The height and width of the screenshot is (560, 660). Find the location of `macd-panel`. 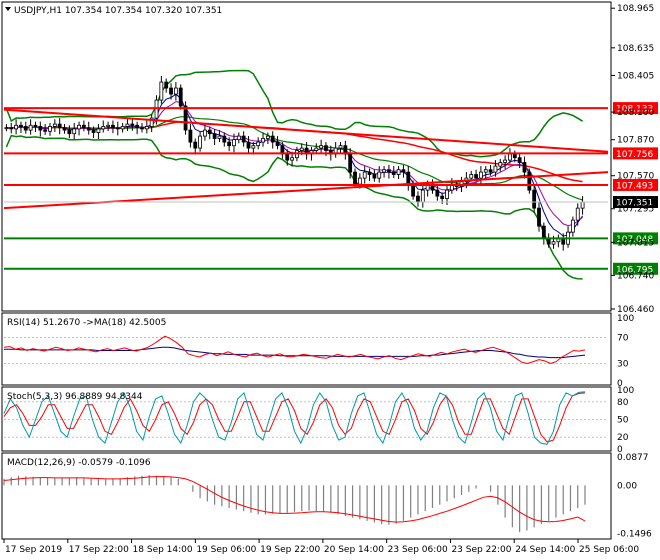

macd-panel is located at coordinates (306, 496).